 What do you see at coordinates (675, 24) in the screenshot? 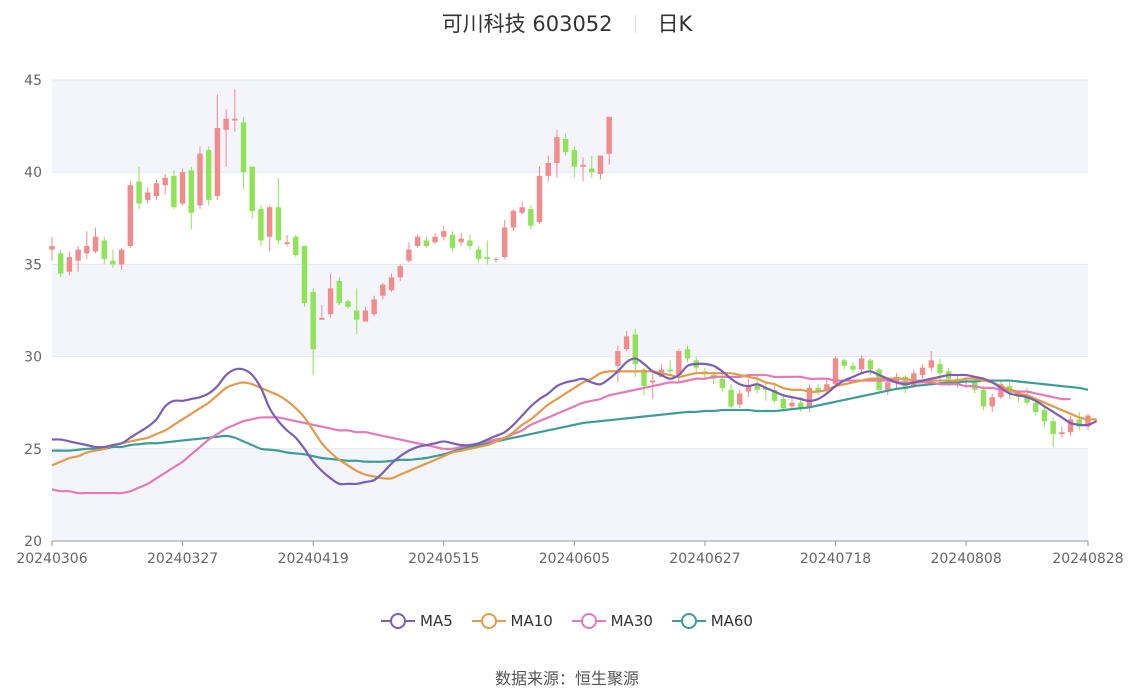
I see `period-label: 日K` at bounding box center [675, 24].